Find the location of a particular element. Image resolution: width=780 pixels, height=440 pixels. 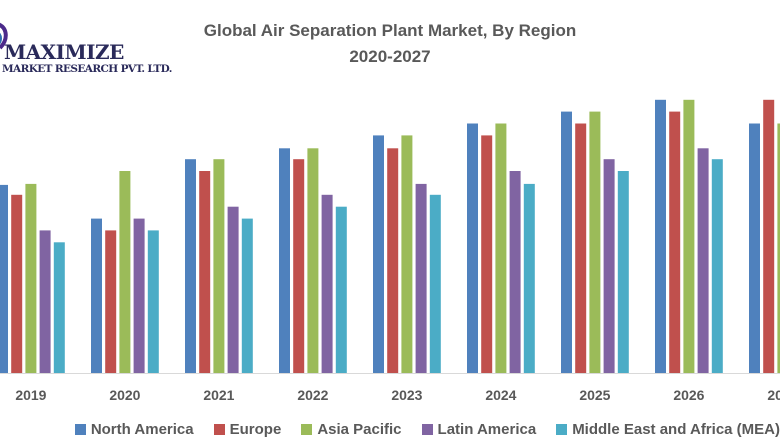

bar-2025-latin-america is located at coordinates (609, 266).